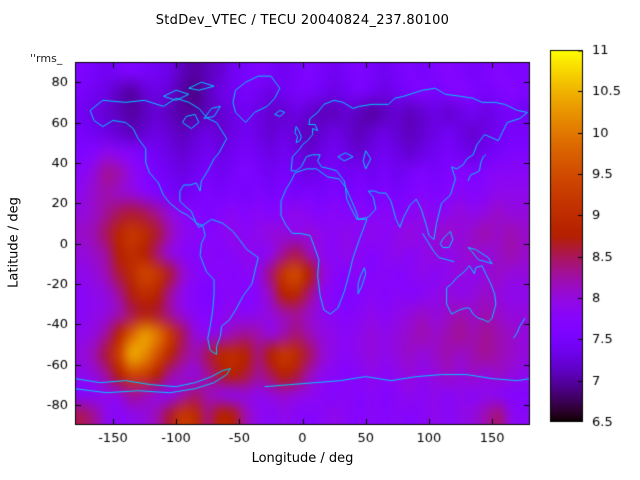 This screenshot has width=640, height=480. Describe the element at coordinates (14, 242) in the screenshot. I see `y-axis-label: Latitude / deg` at that location.